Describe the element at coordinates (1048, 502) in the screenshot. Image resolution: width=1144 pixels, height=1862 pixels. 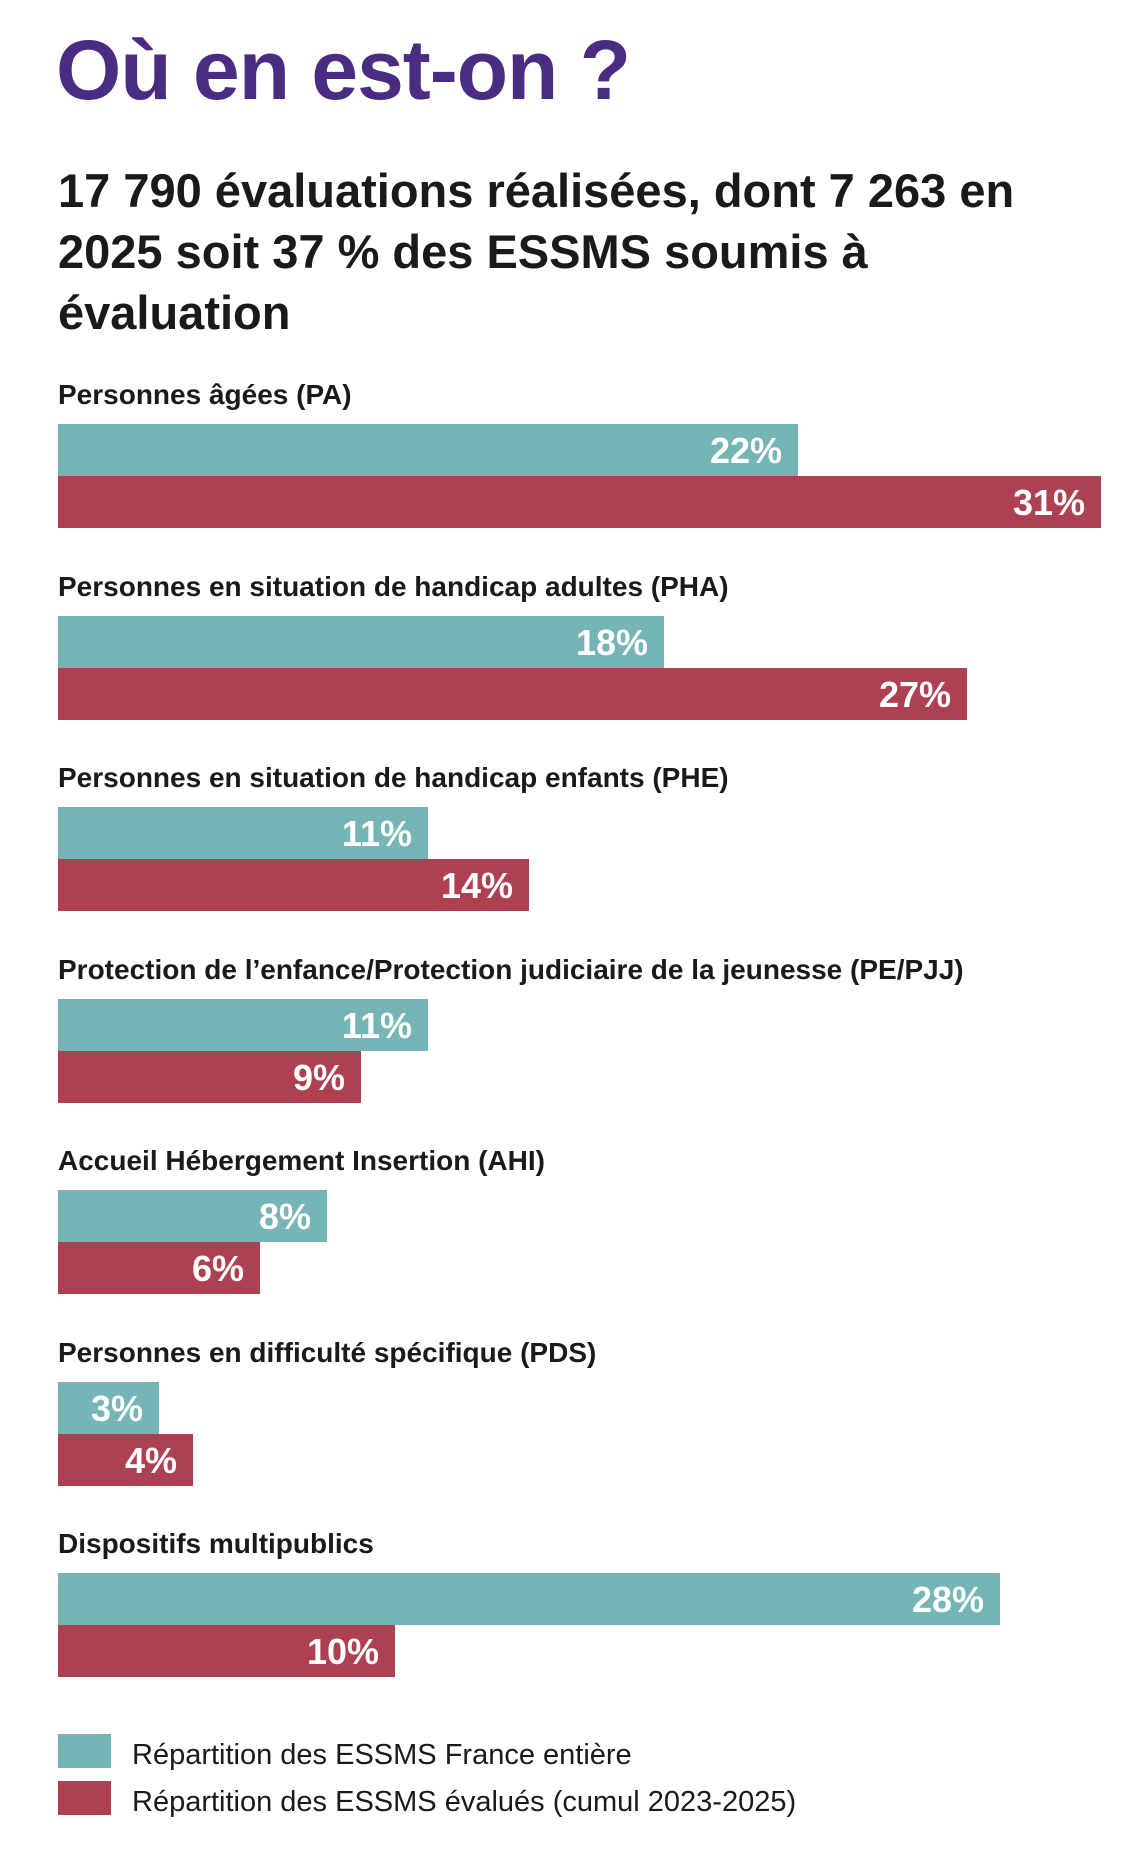
I see `data-label: 31%` at that location.